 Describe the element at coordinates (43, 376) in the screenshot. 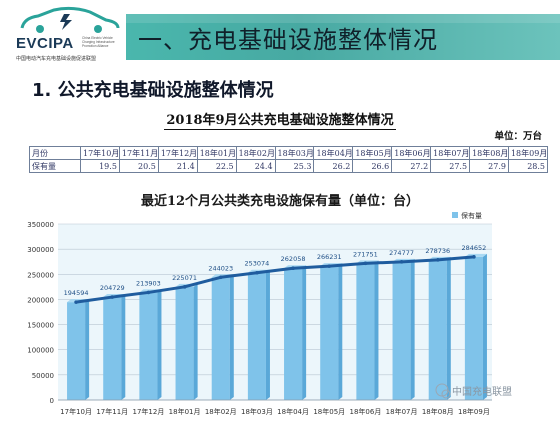

I see `y-tick-label: 50000` at that location.